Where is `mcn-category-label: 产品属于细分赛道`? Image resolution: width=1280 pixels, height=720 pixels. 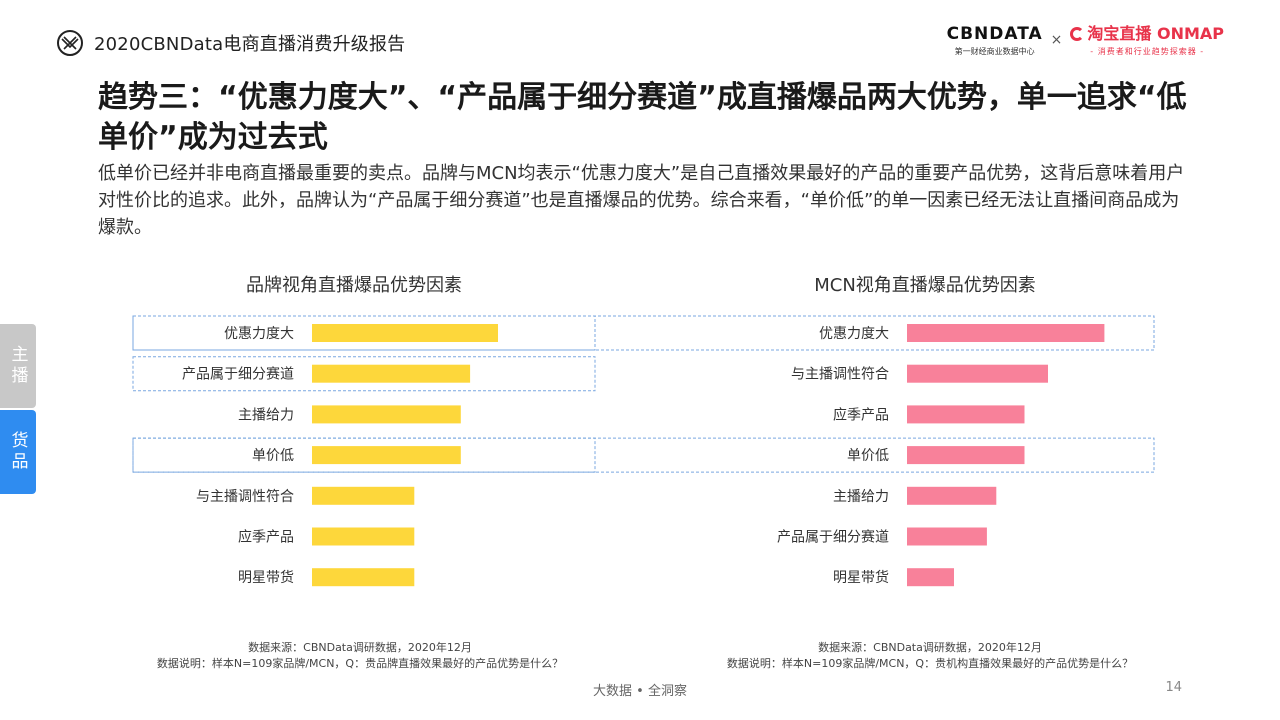
mcn-category-label: 产品属于细分赛道 is located at coordinates (833, 538).